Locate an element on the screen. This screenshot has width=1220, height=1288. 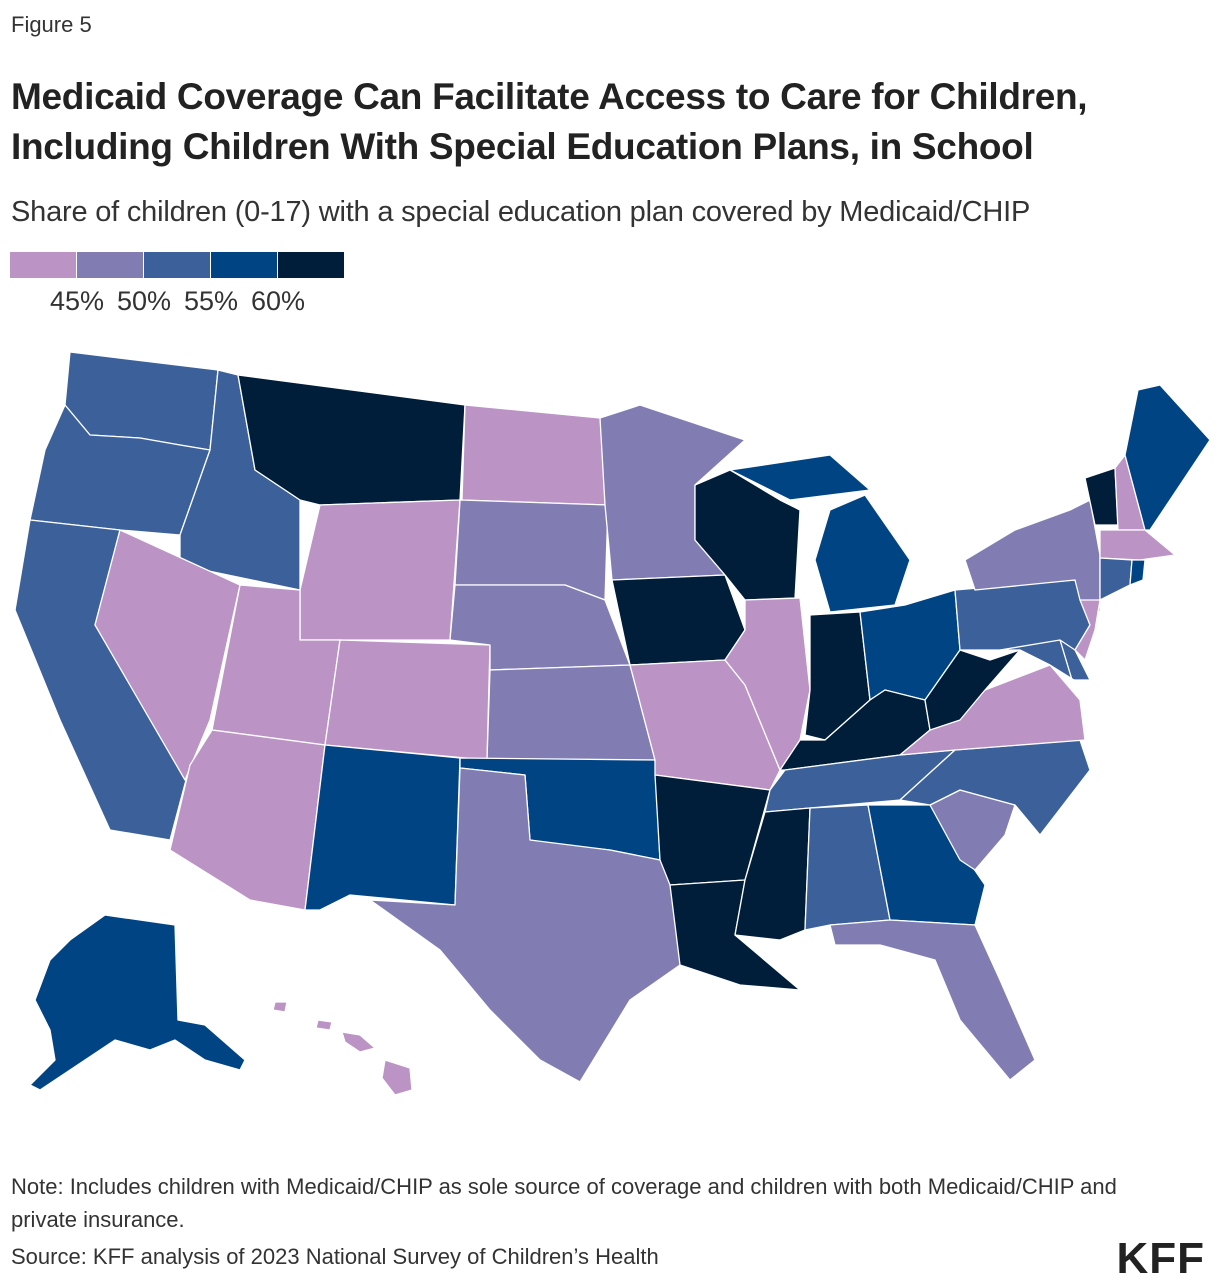
legend-labels: 45% 50% 55% 60% is located at coordinates (190, 298).